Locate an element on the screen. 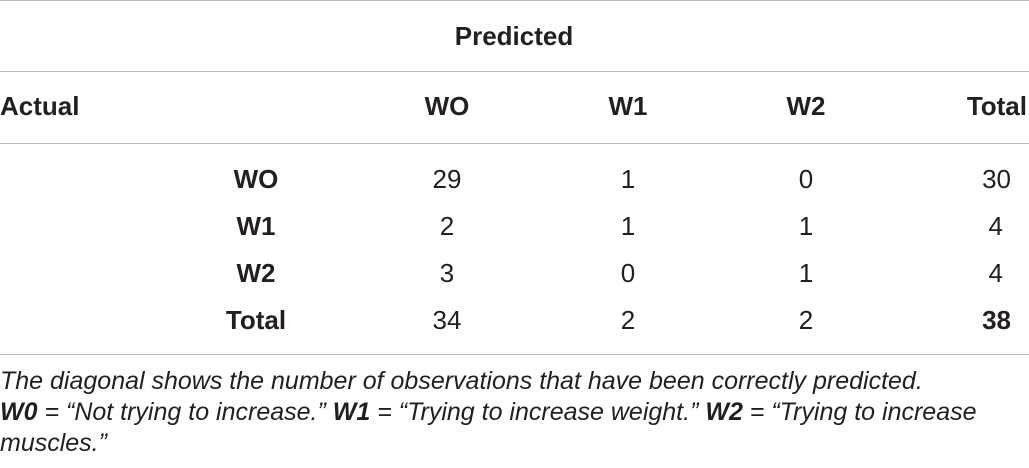 This screenshot has width=1029, height=468. predicted-spanner-header: Predicted is located at coordinates (514, 36).